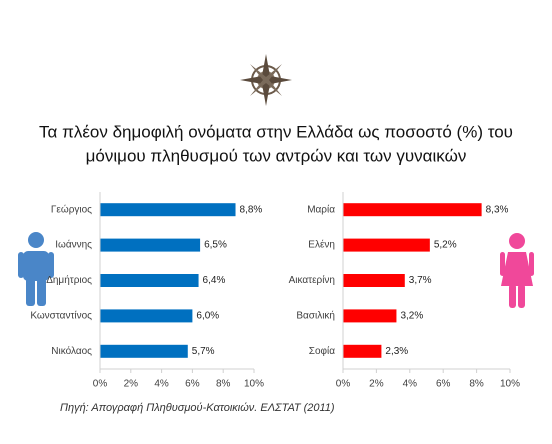  I want to click on value-label: 2,3%, so click(396, 351).